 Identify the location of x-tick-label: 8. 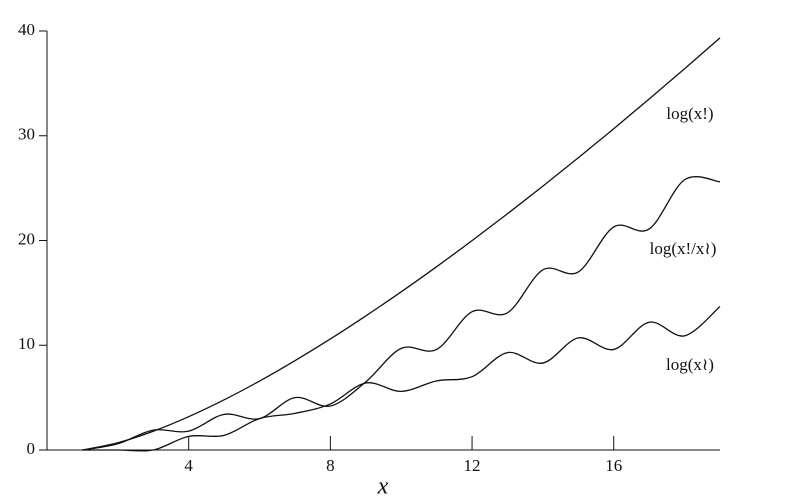
(330, 465).